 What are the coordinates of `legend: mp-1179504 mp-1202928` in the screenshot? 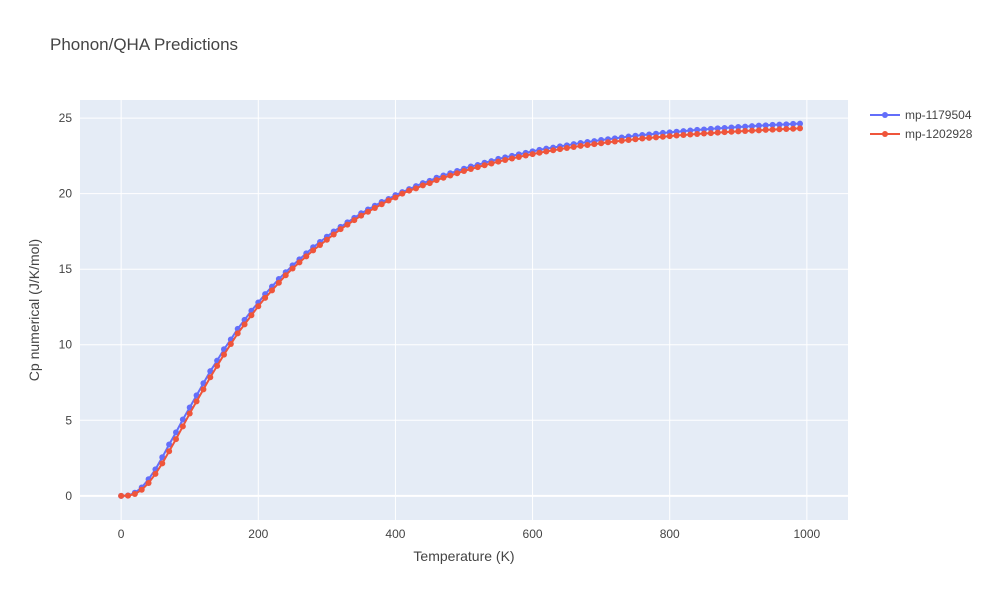 It's located at (921, 124).